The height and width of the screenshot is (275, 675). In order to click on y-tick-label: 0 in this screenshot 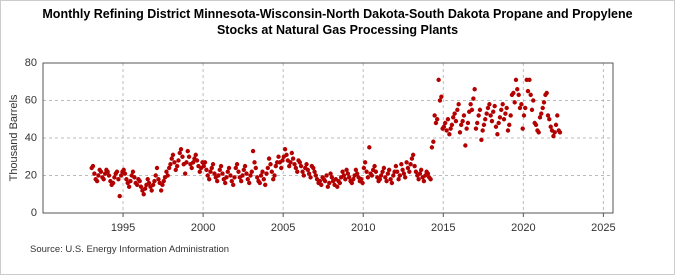, I will do `click(34, 213)`.